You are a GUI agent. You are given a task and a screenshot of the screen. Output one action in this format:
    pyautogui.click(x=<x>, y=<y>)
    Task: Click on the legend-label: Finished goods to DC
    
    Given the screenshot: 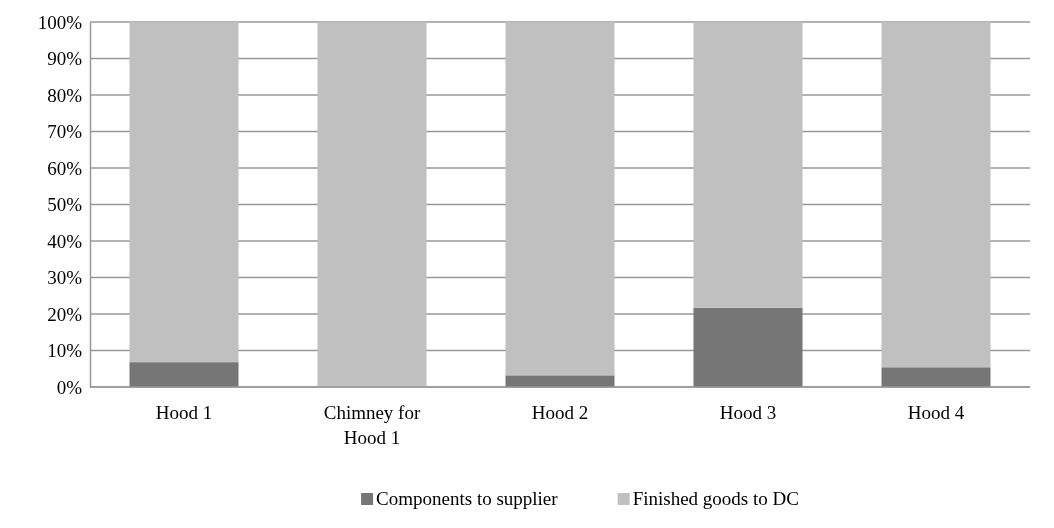 What is the action you would take?
    pyautogui.click(x=715, y=498)
    